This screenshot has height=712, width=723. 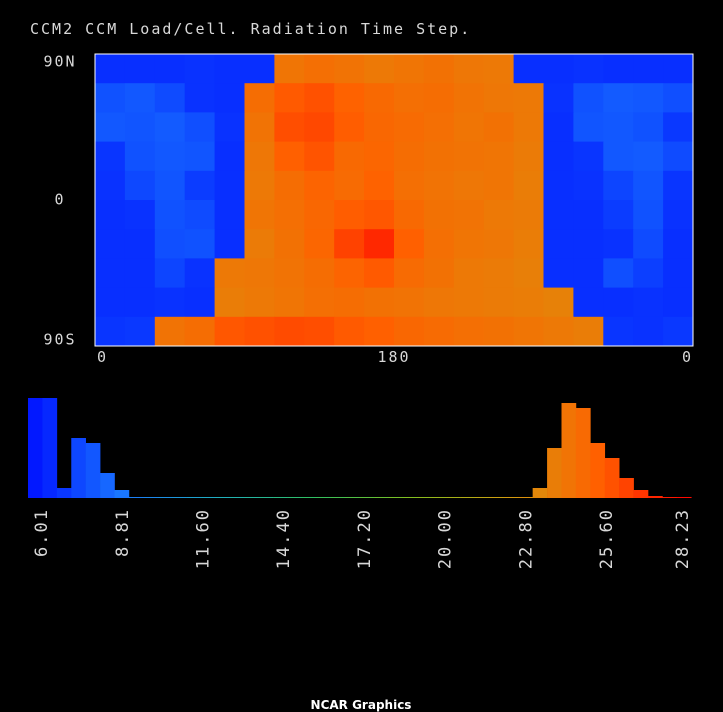 What do you see at coordinates (393, 357) in the screenshot?
I see `x-tick-label: 180` at bounding box center [393, 357].